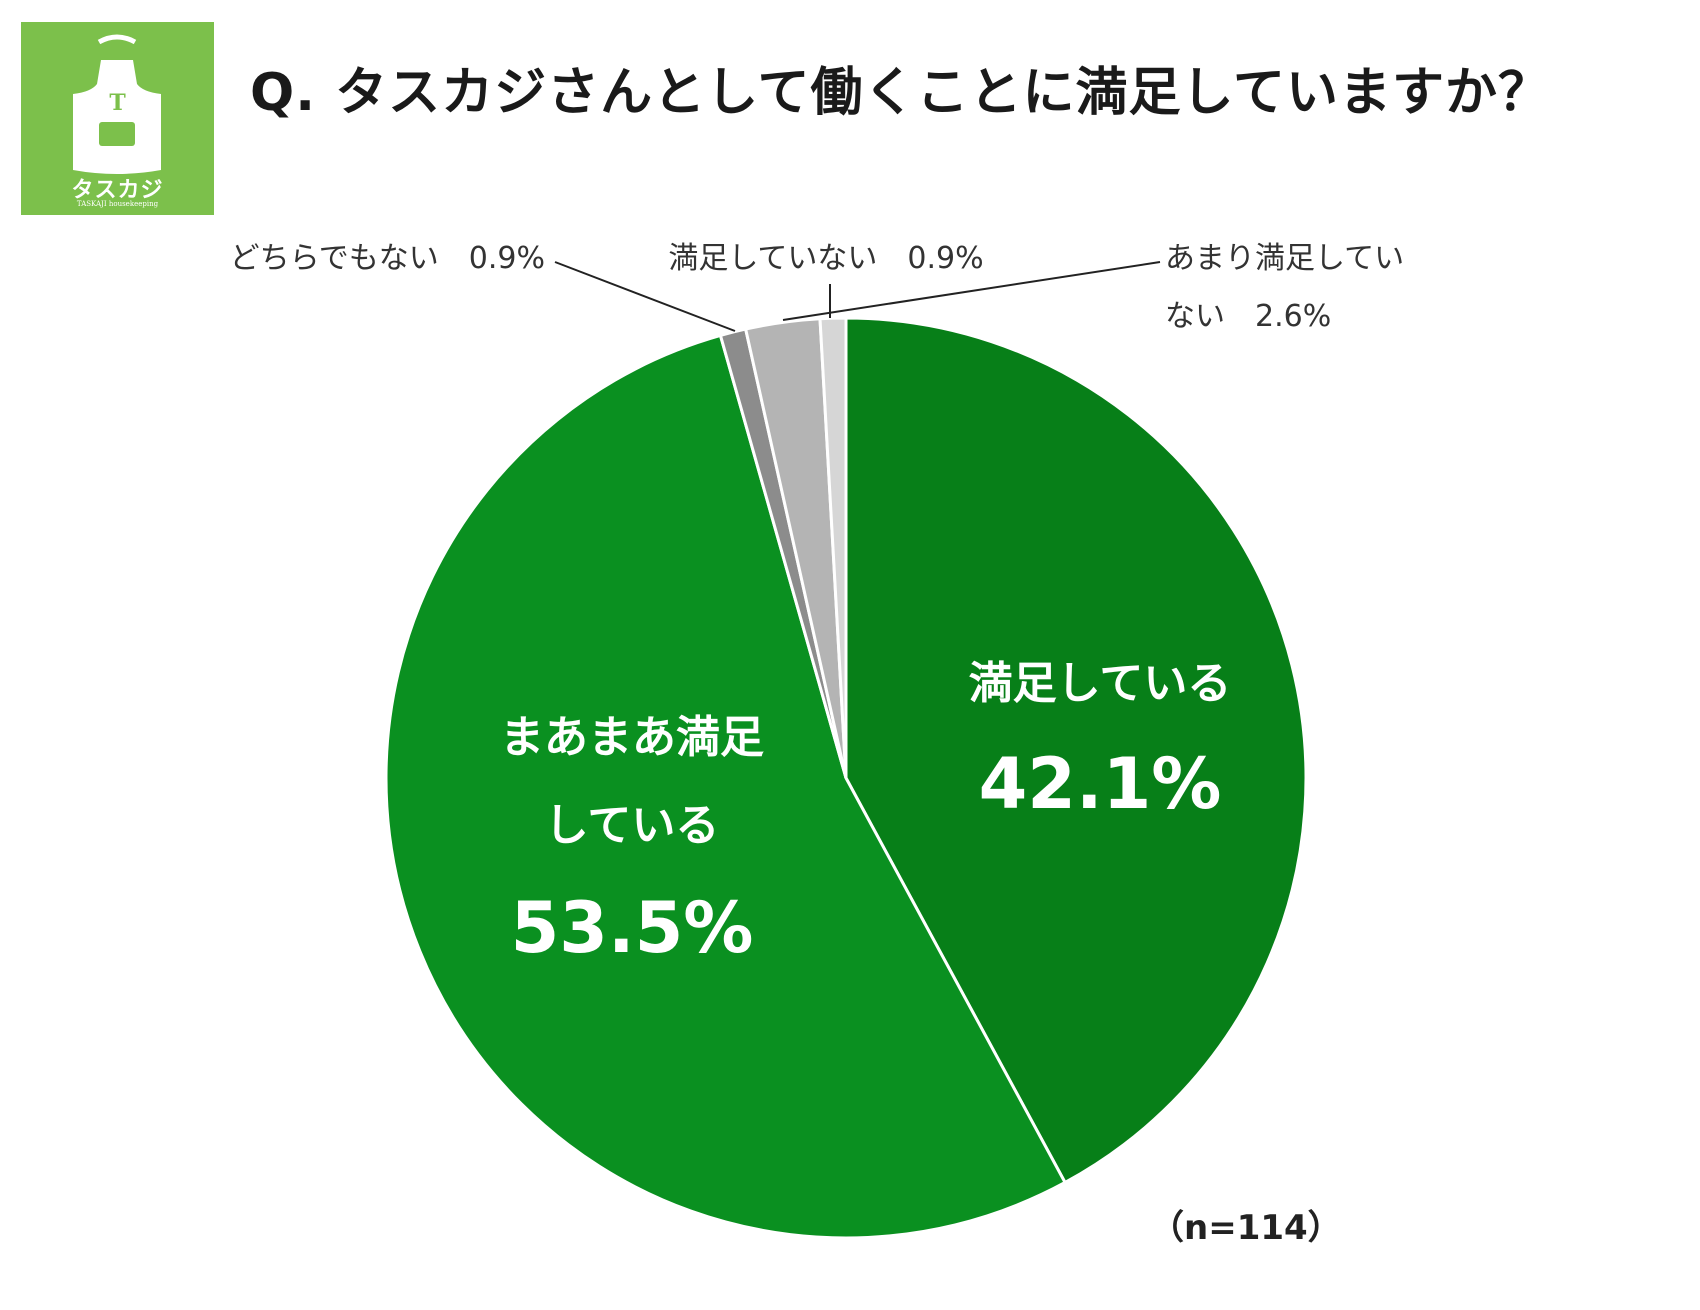 This screenshot has height=1310, width=1700. I want to click on slice-value-label-1: 53.5%, so click(632, 928).